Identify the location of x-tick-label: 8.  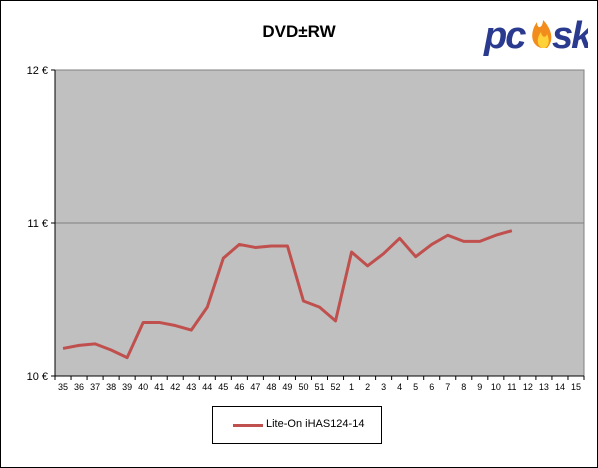
(463, 387).